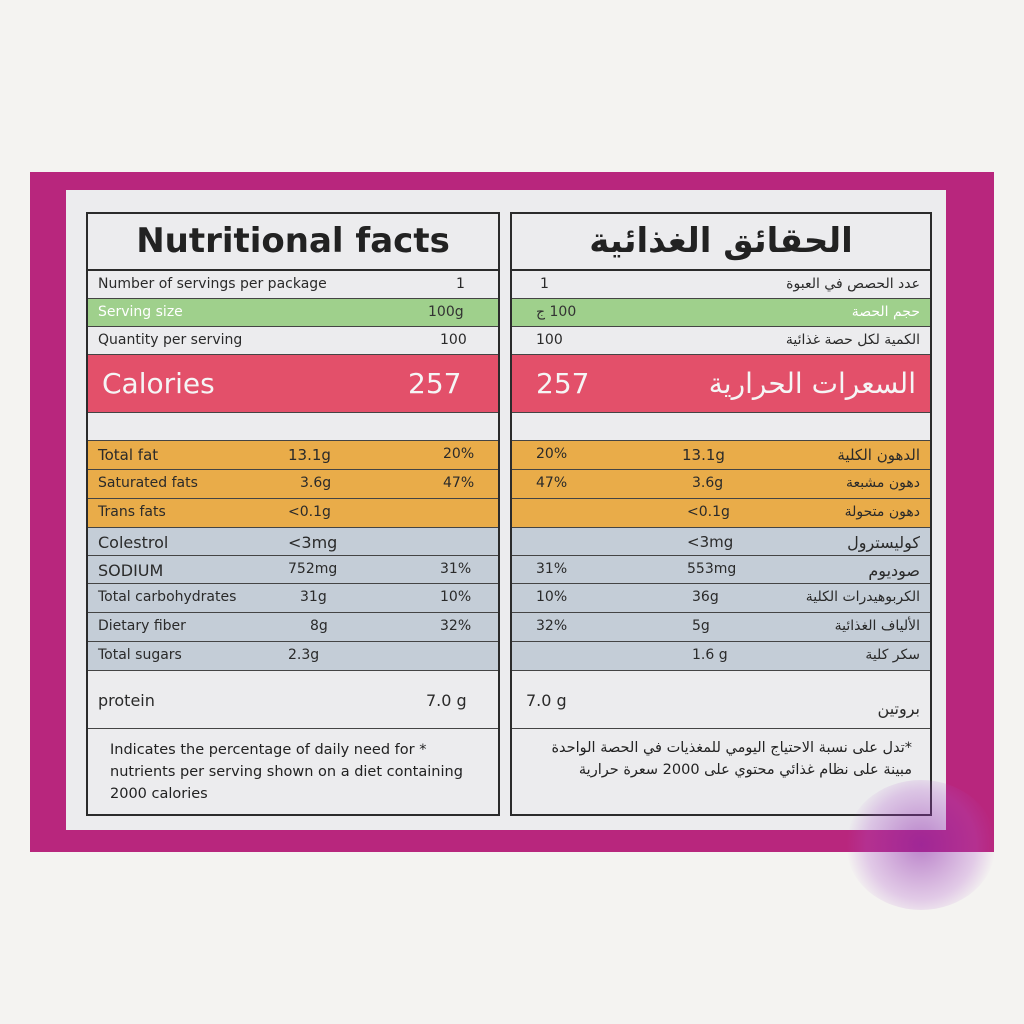 The height and width of the screenshot is (1024, 1024). Describe the element at coordinates (132, 512) in the screenshot. I see `nutrient-name: Trans fats` at that location.